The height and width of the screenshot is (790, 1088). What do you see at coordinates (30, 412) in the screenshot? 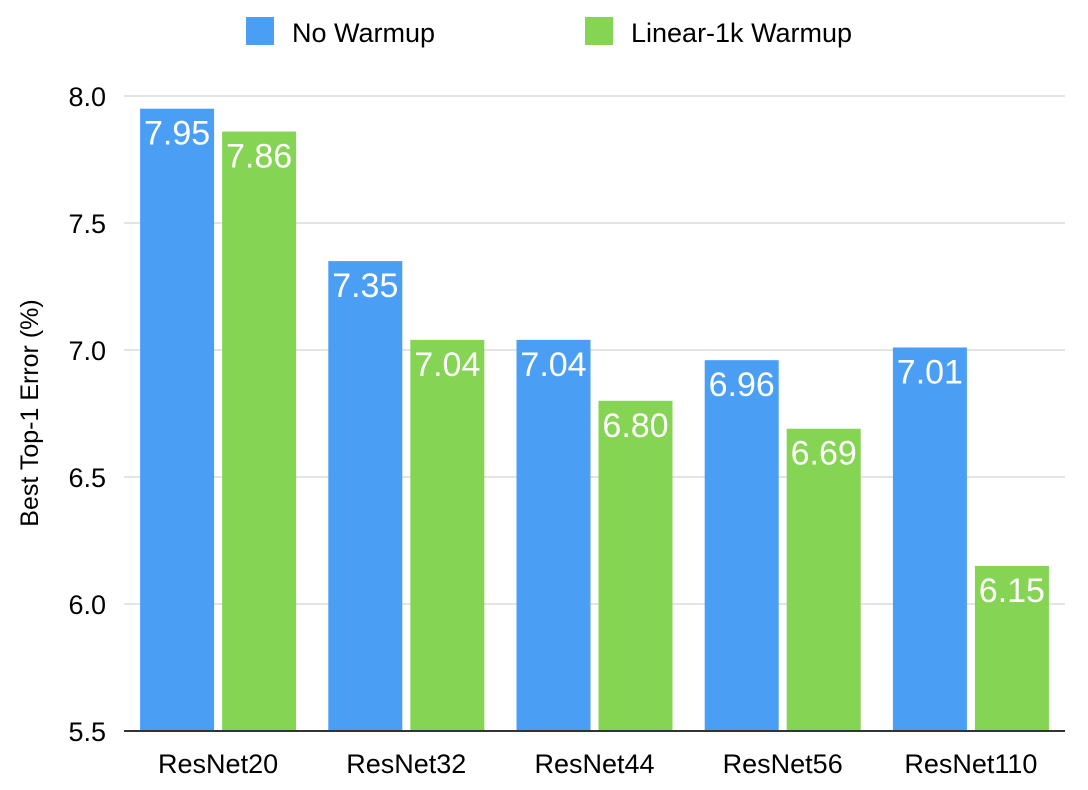
I see `y-axis-label: Best Top-1 Error (%)` at bounding box center [30, 412].